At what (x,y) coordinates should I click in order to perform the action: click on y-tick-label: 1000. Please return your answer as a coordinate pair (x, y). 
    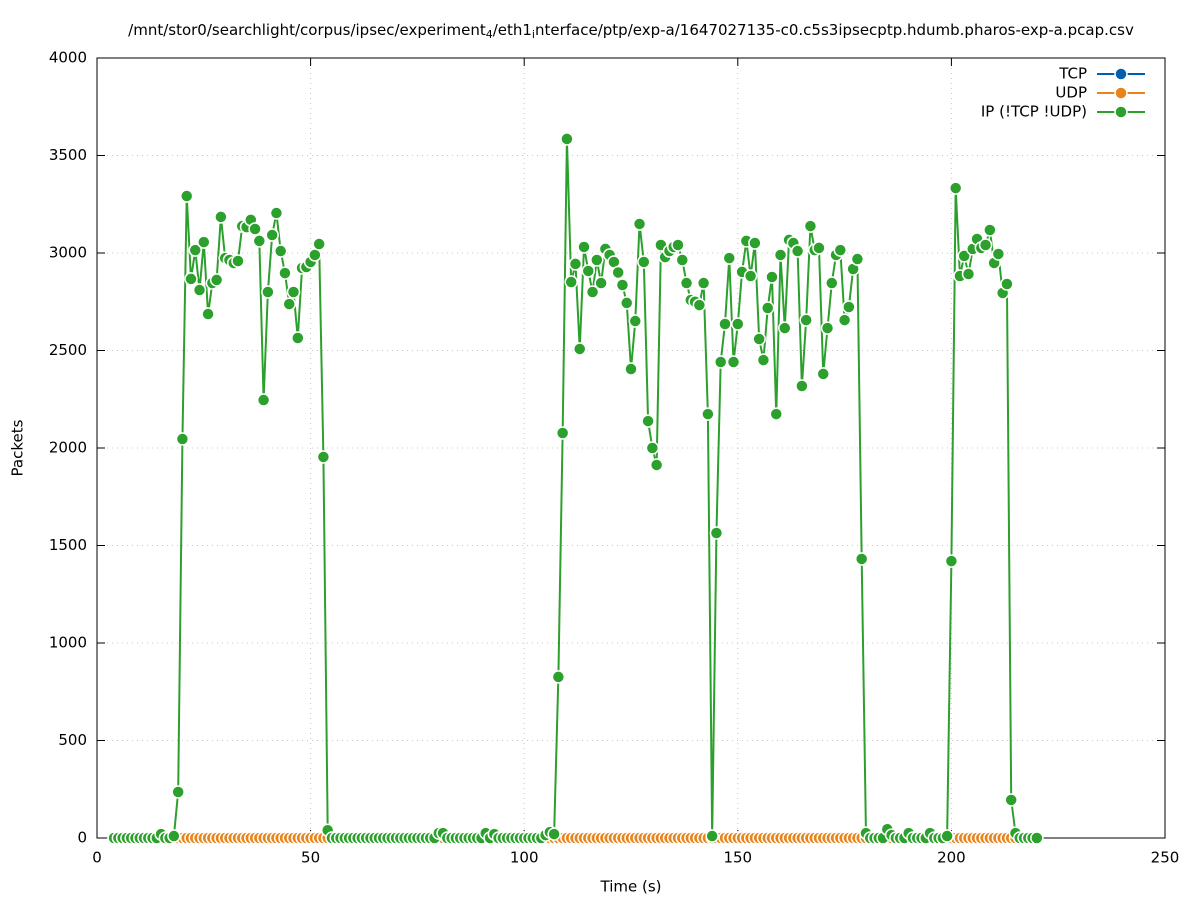
    Looking at the image, I should click on (68, 643).